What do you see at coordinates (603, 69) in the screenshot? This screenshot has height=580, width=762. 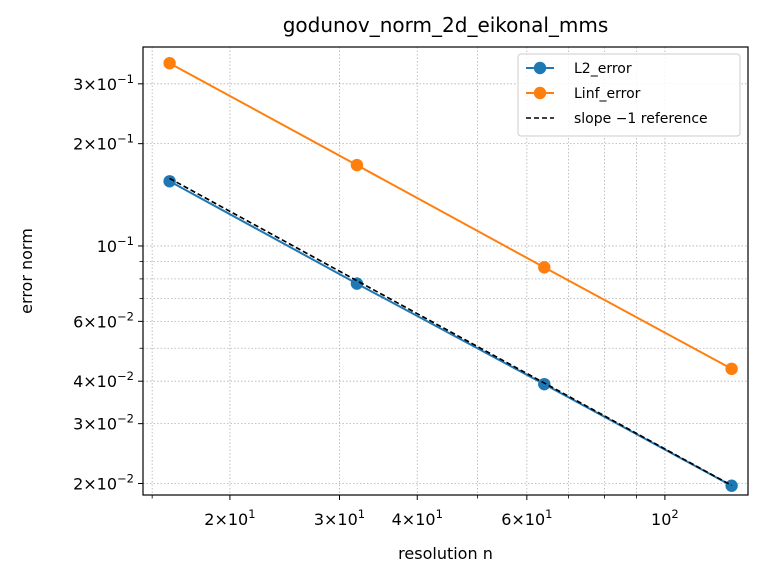 I see `legend-label: L2_error` at bounding box center [603, 69].